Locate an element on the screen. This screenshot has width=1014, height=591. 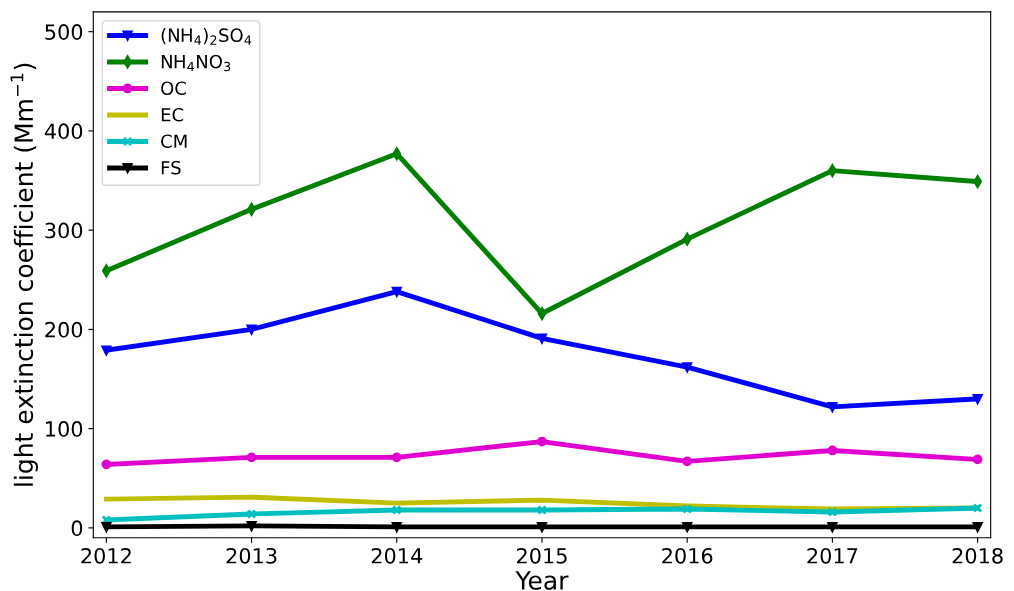
y-tick-label: 0 is located at coordinates (77, 528).